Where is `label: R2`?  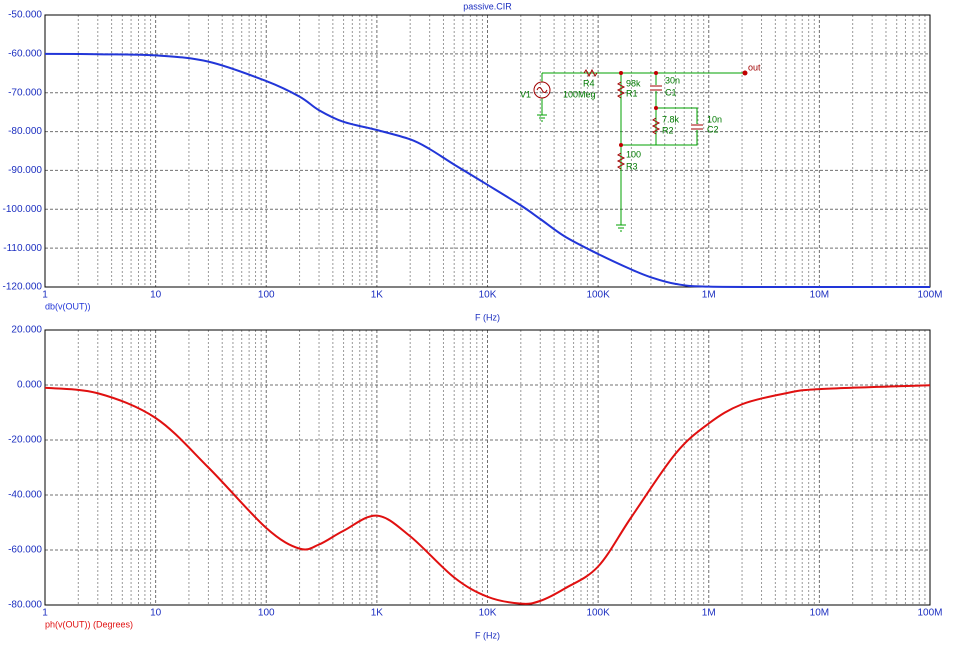
label: R2 is located at coordinates (668, 130).